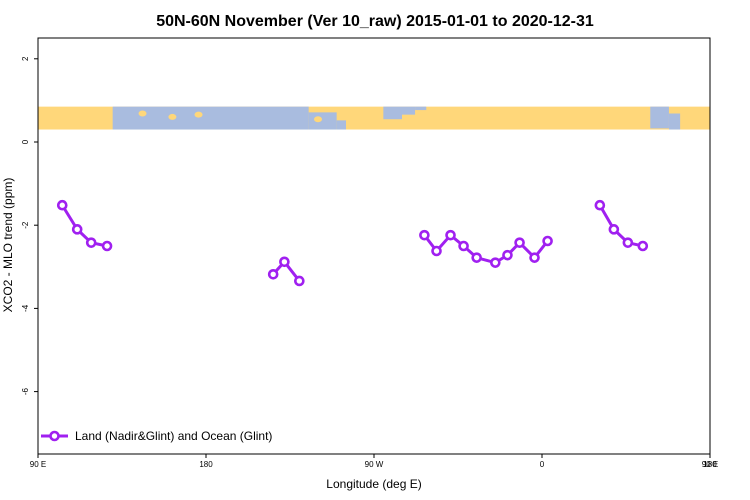 The height and width of the screenshot is (500, 750). Describe the element at coordinates (373, 484) in the screenshot. I see `x-axis-label: Longitude (deg E)` at that location.